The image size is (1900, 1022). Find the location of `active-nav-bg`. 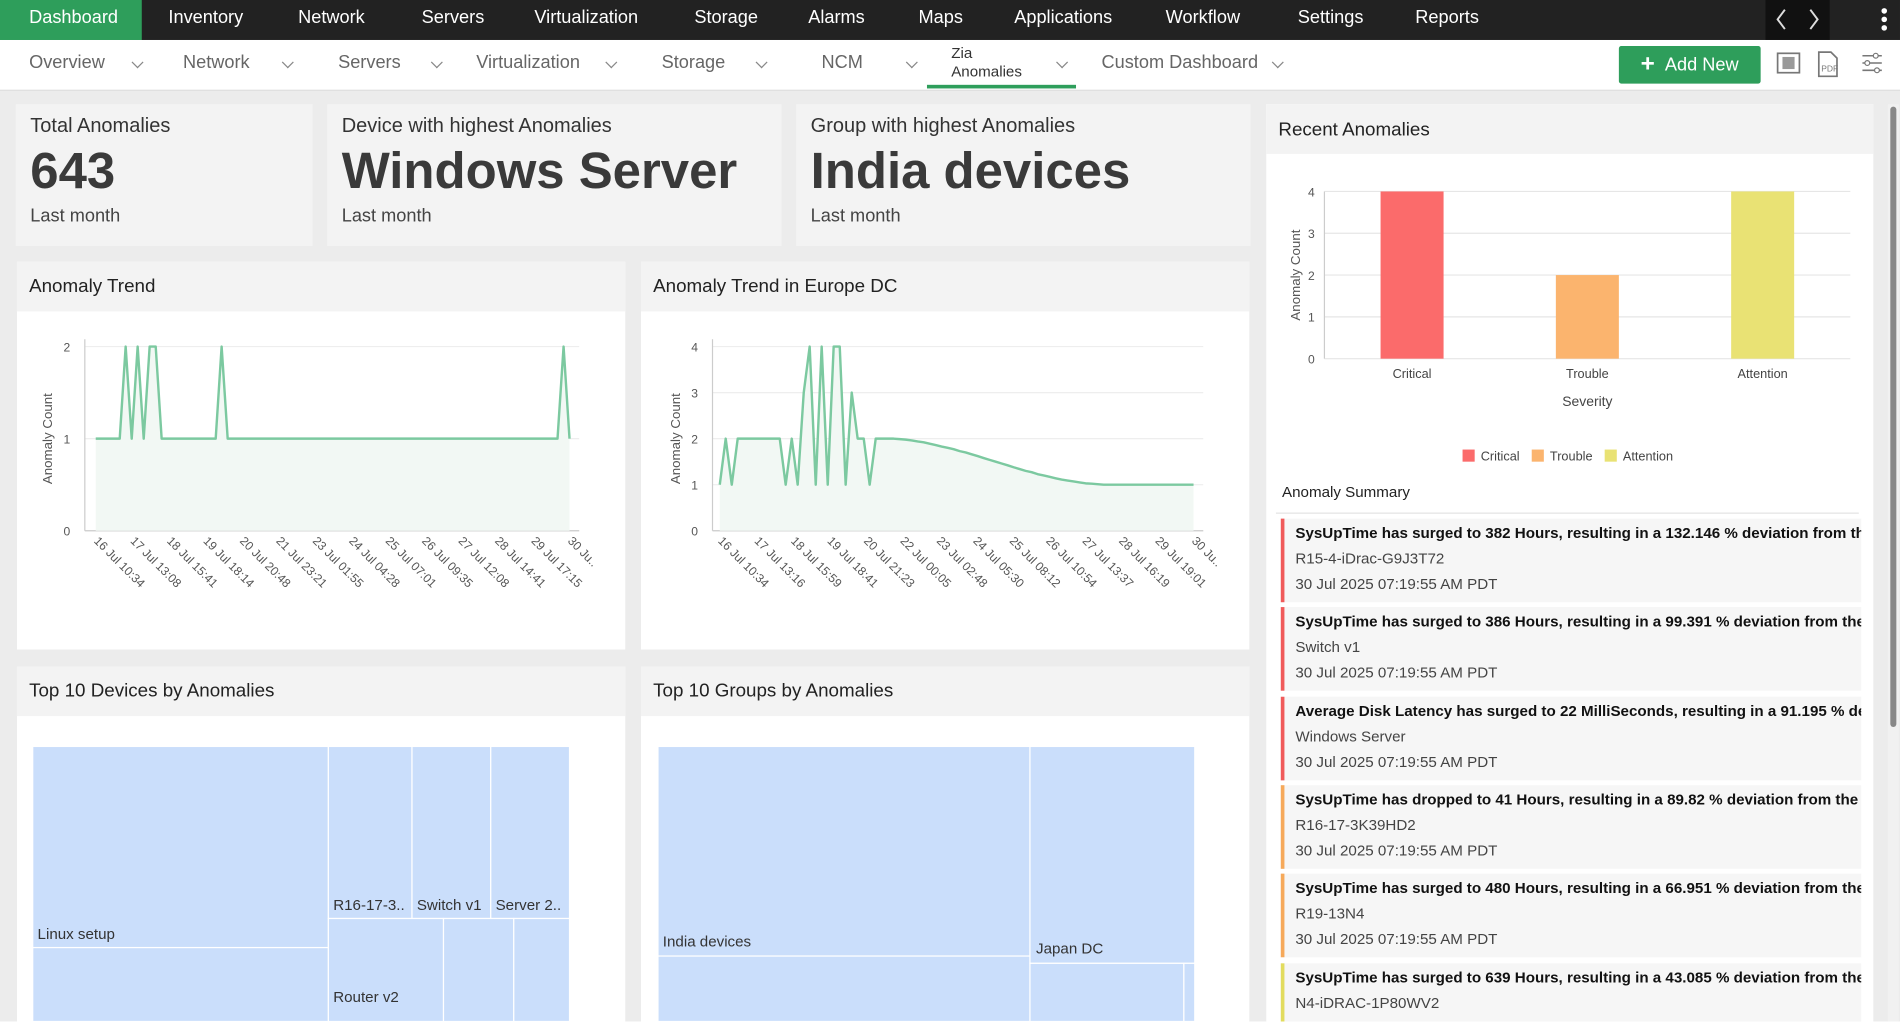

active-nav-bg is located at coordinates (71, 20).